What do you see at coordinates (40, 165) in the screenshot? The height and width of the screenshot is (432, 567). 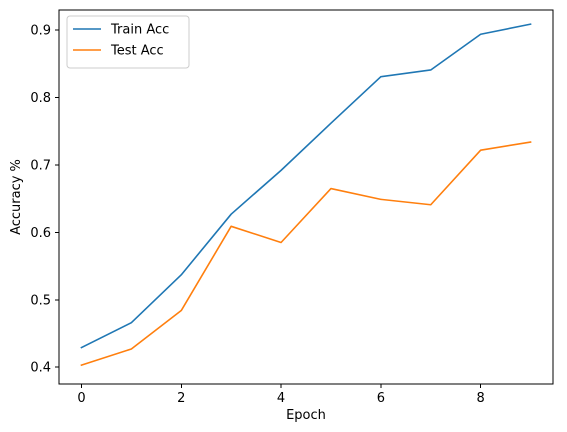 I see `y-tick-label: 0.7` at bounding box center [40, 165].